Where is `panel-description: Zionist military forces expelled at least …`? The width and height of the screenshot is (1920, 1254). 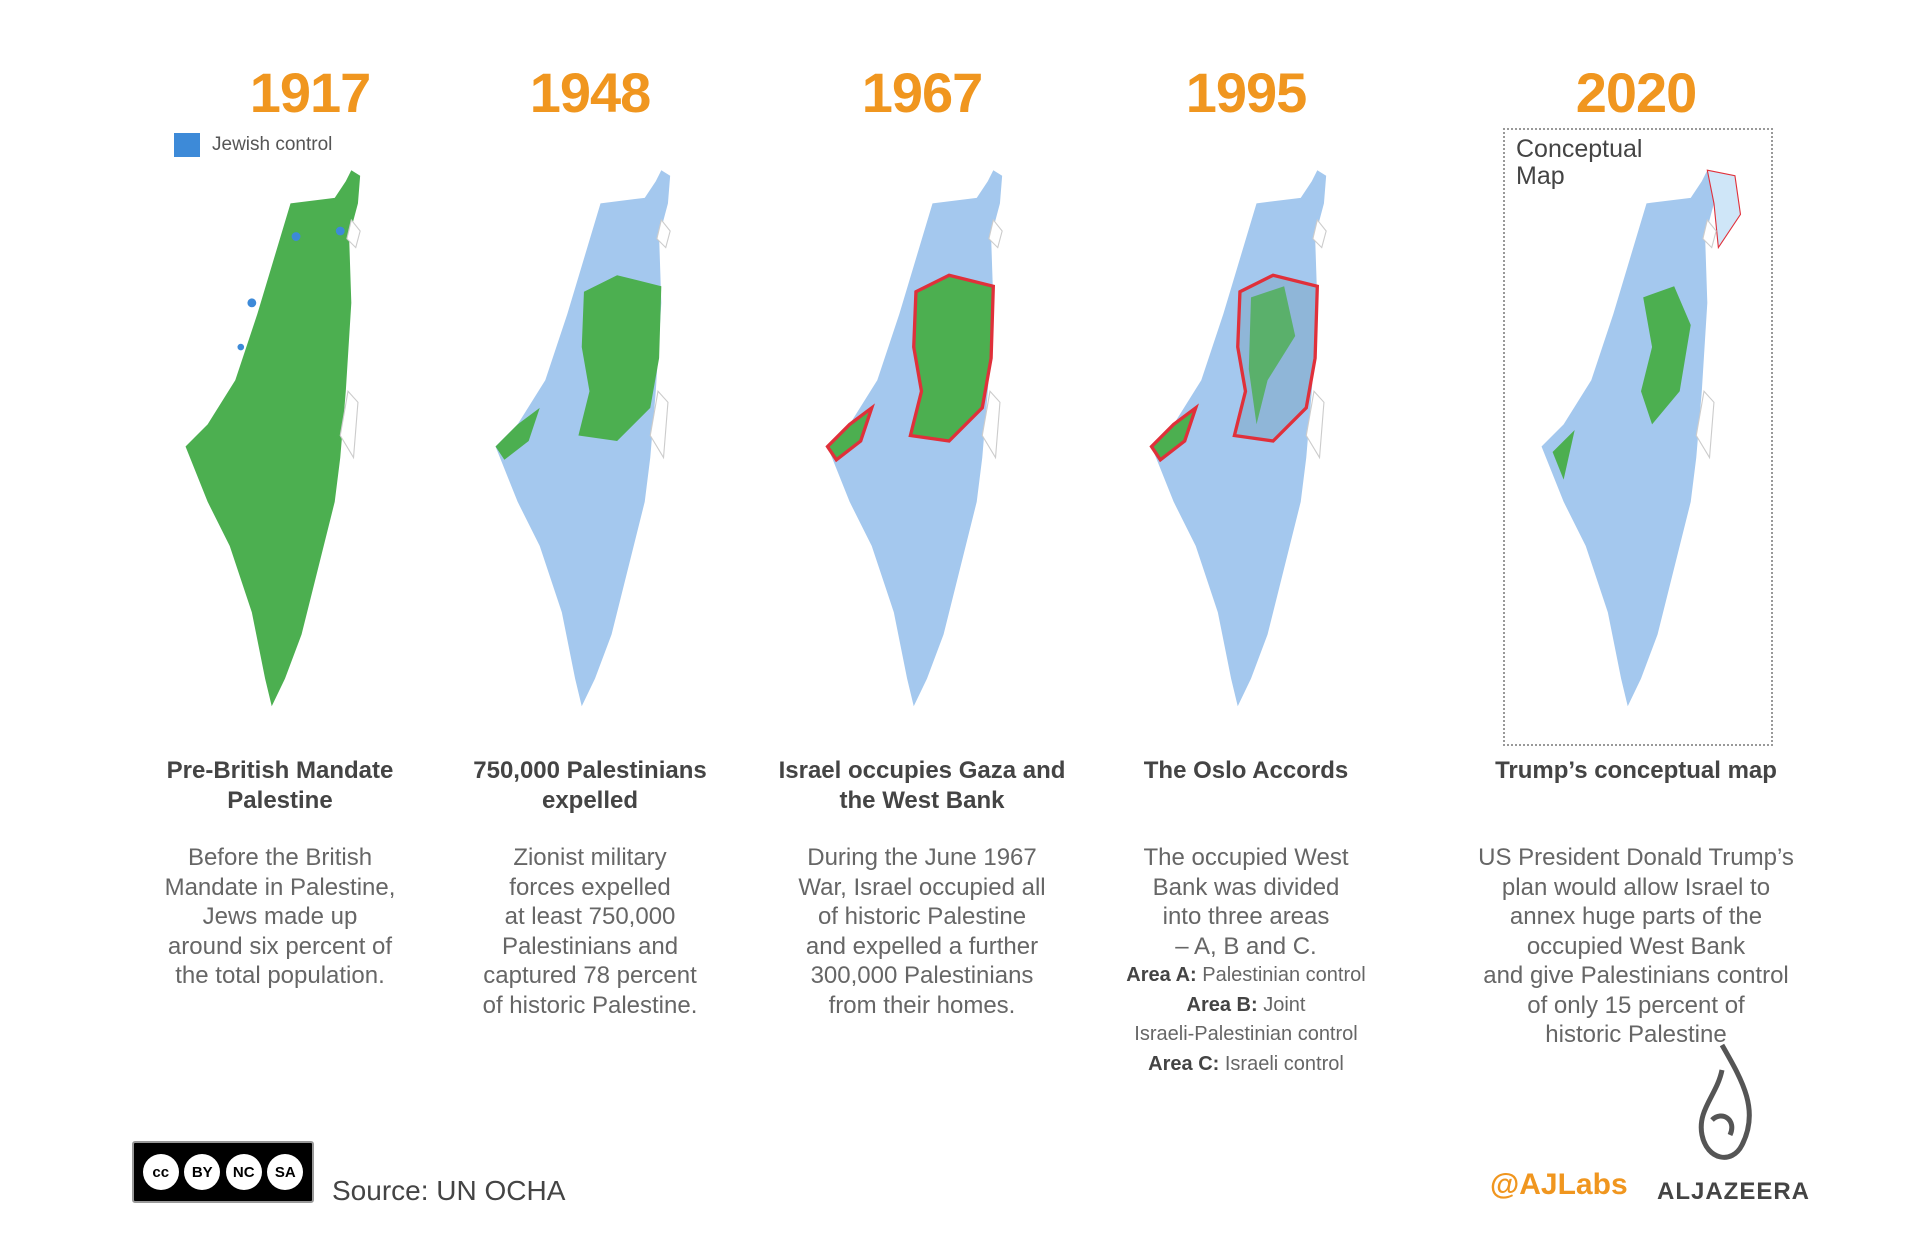 panel-description: Zionist military forces expelled at least … is located at coordinates (590, 931).